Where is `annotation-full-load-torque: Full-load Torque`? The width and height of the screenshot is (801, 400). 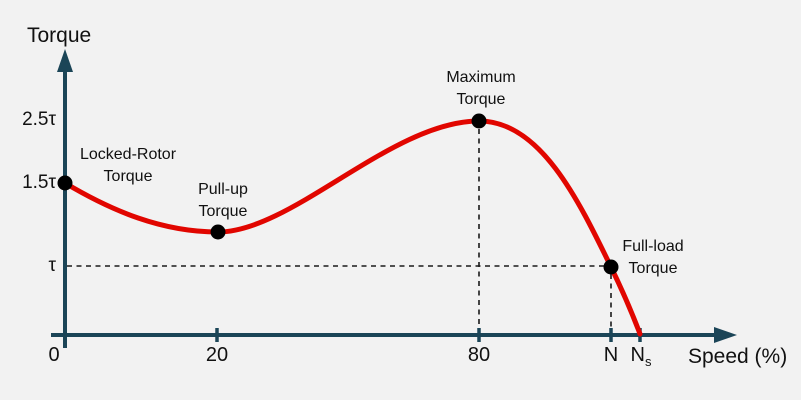
annotation-full-load-torque: Full-load Torque is located at coordinates (652, 258).